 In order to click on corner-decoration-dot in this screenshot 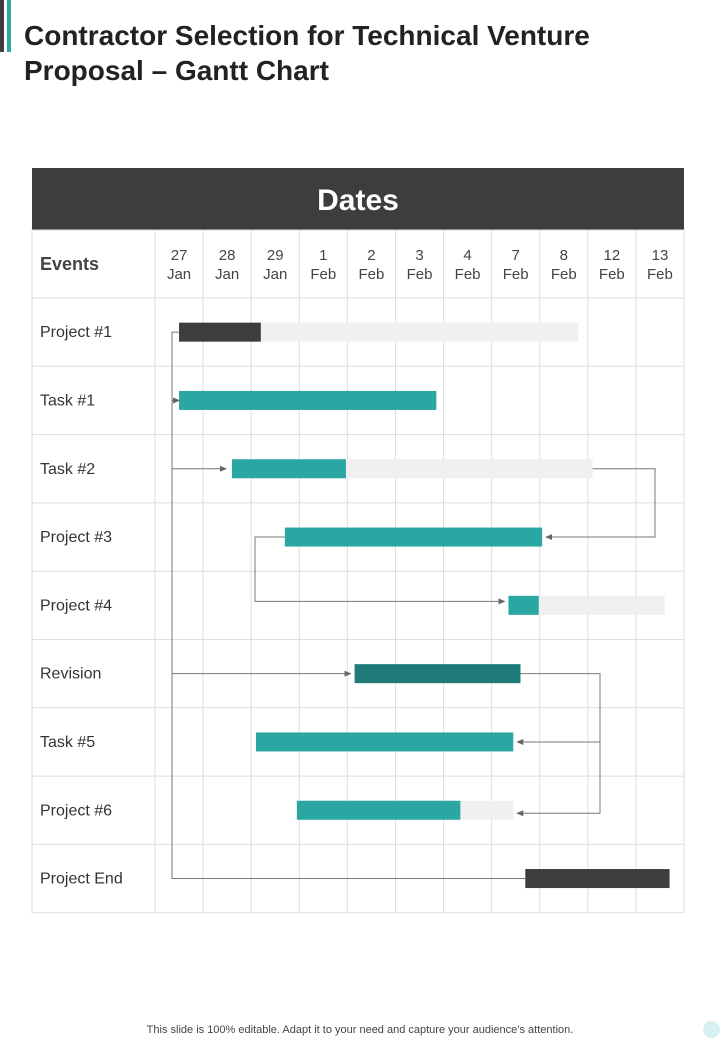, I will do `click(711, 1029)`.